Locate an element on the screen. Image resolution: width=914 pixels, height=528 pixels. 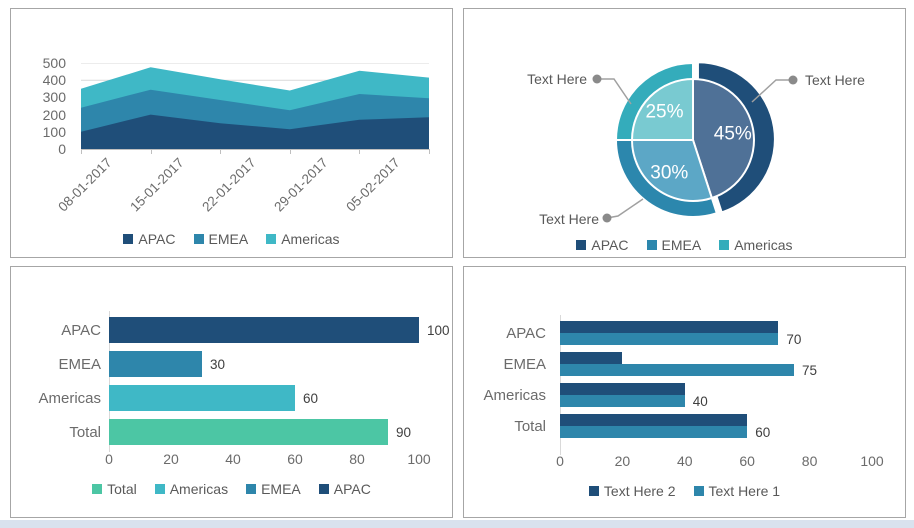
bar-americas-series1 is located at coordinates (622, 401).